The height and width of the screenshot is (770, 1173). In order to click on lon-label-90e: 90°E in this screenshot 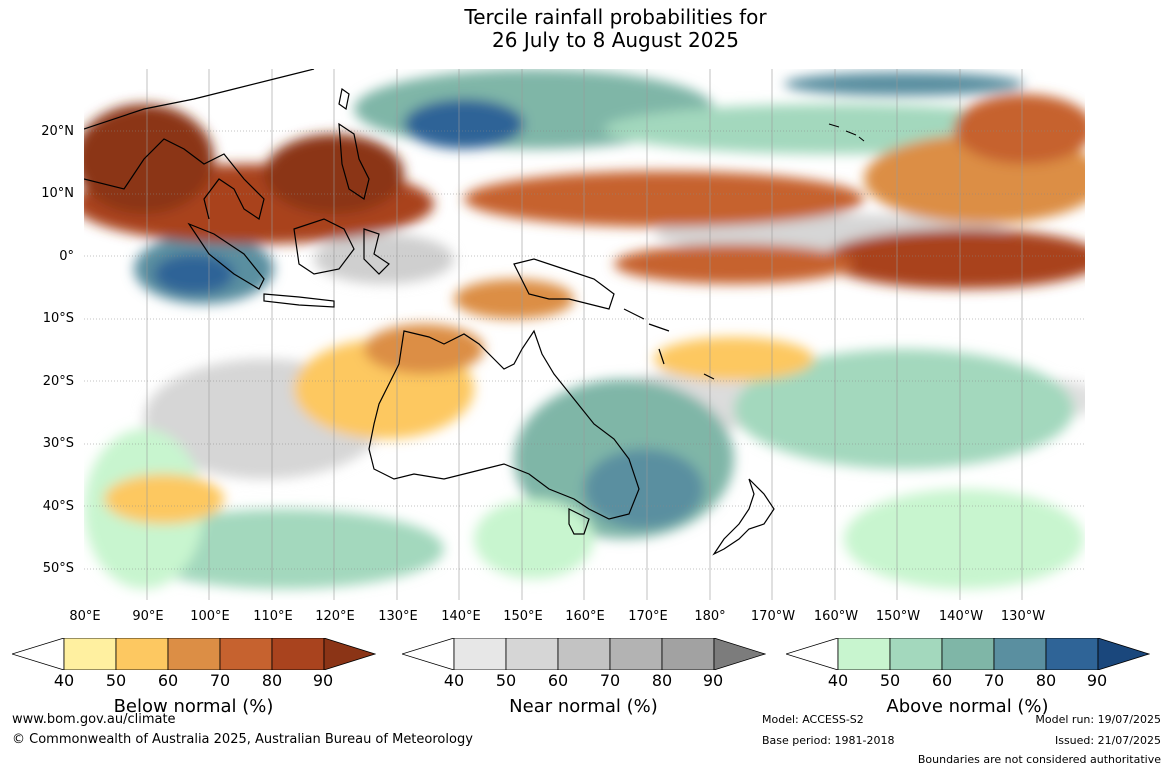, I will do `click(148, 616)`.